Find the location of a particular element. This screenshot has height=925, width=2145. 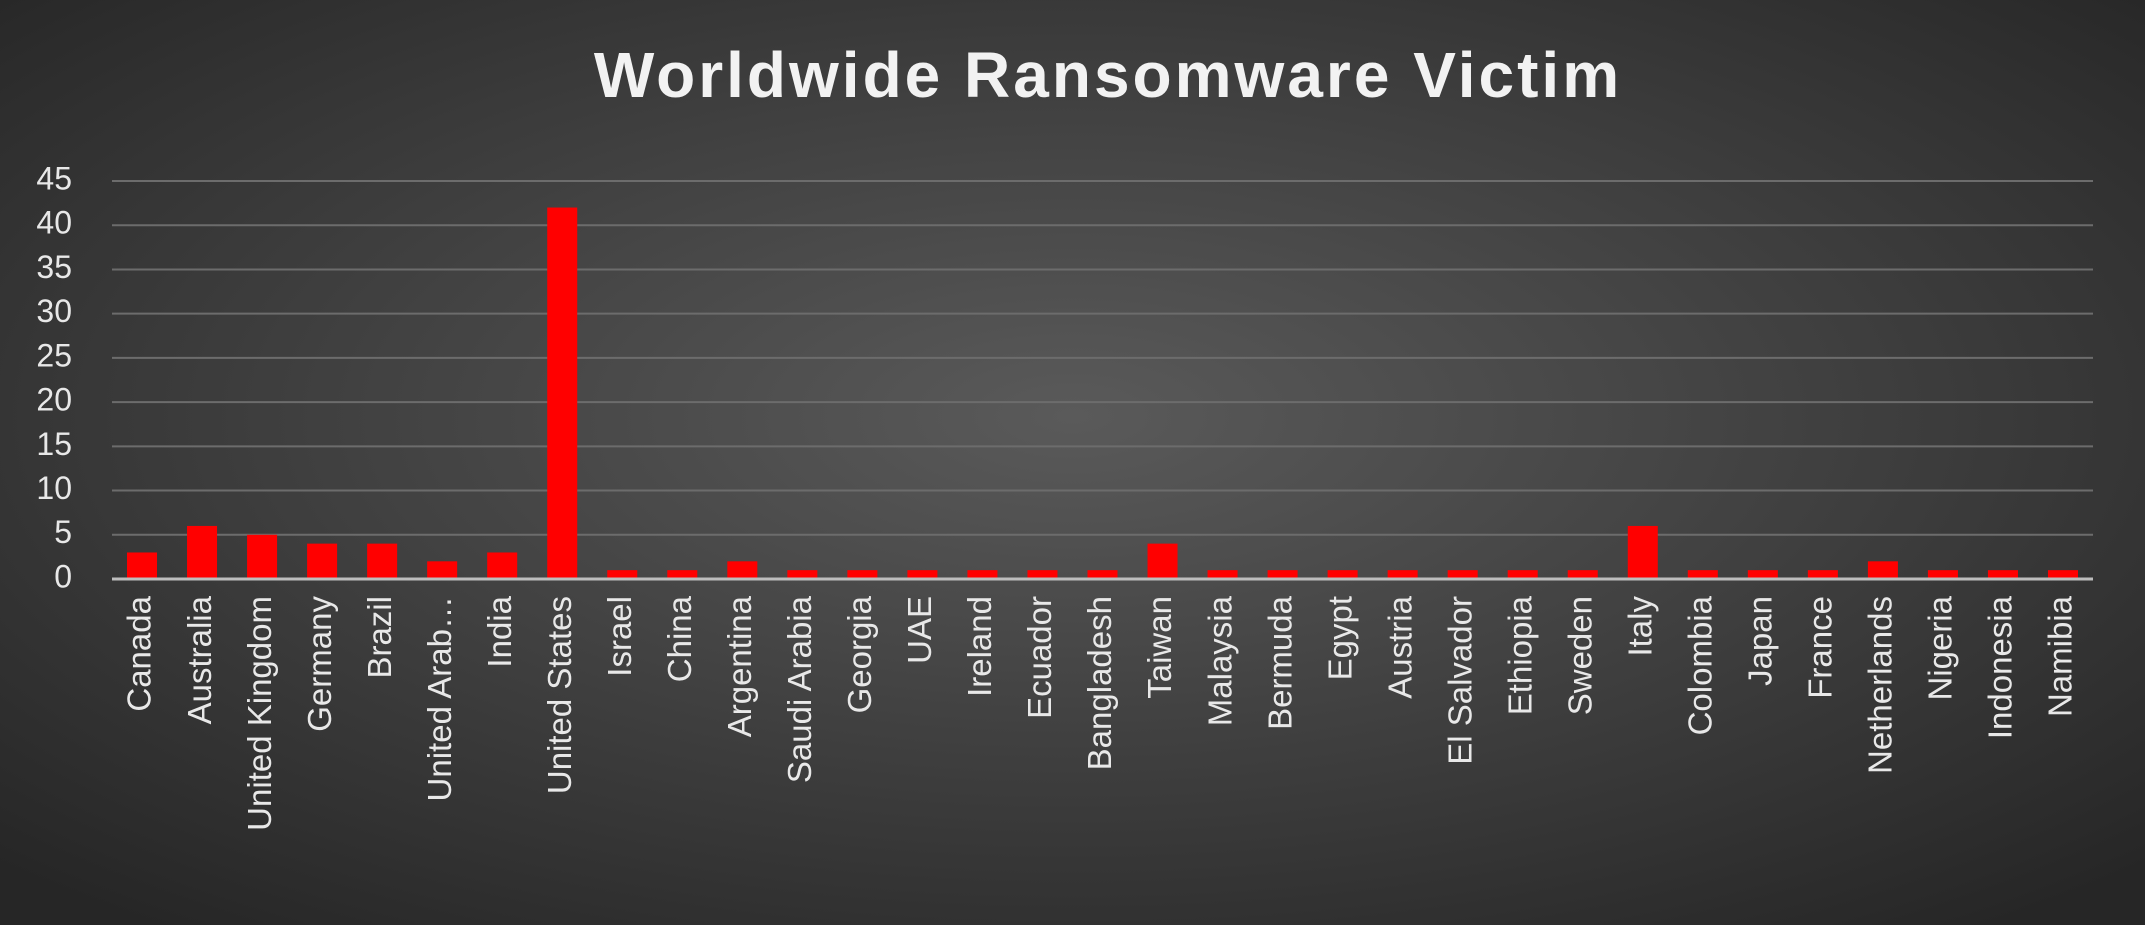

y-tick-label: 25 is located at coordinates (54, 355).